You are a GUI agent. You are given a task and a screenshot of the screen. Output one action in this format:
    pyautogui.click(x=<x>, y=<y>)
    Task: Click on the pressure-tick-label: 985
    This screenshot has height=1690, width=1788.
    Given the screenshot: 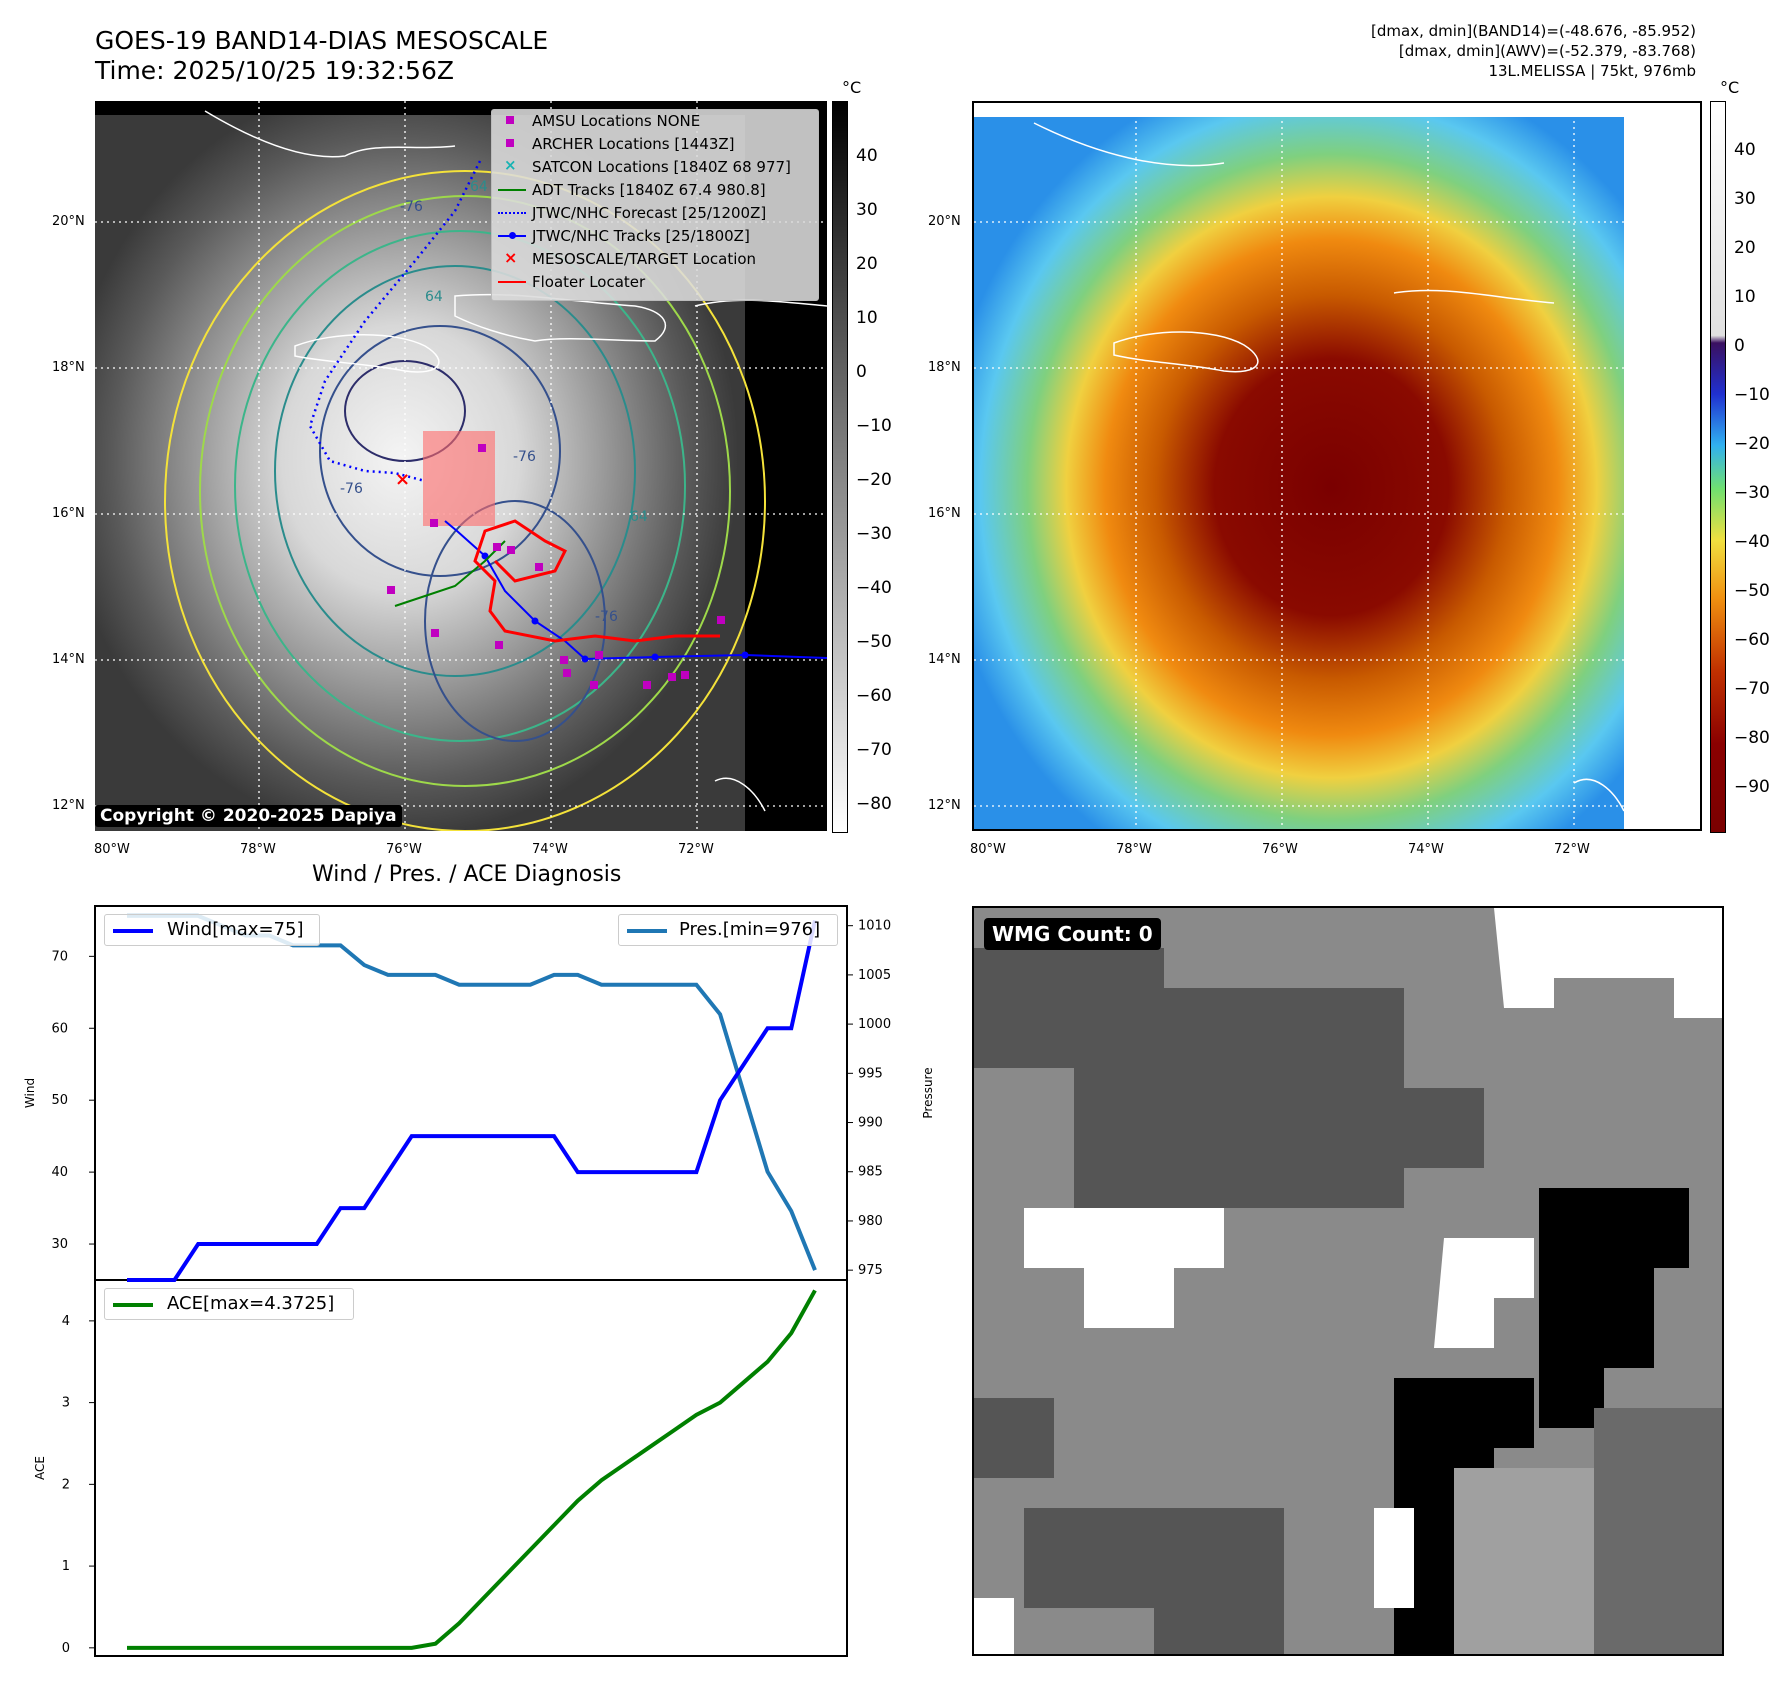 What is the action you would take?
    pyautogui.click(x=870, y=1172)
    